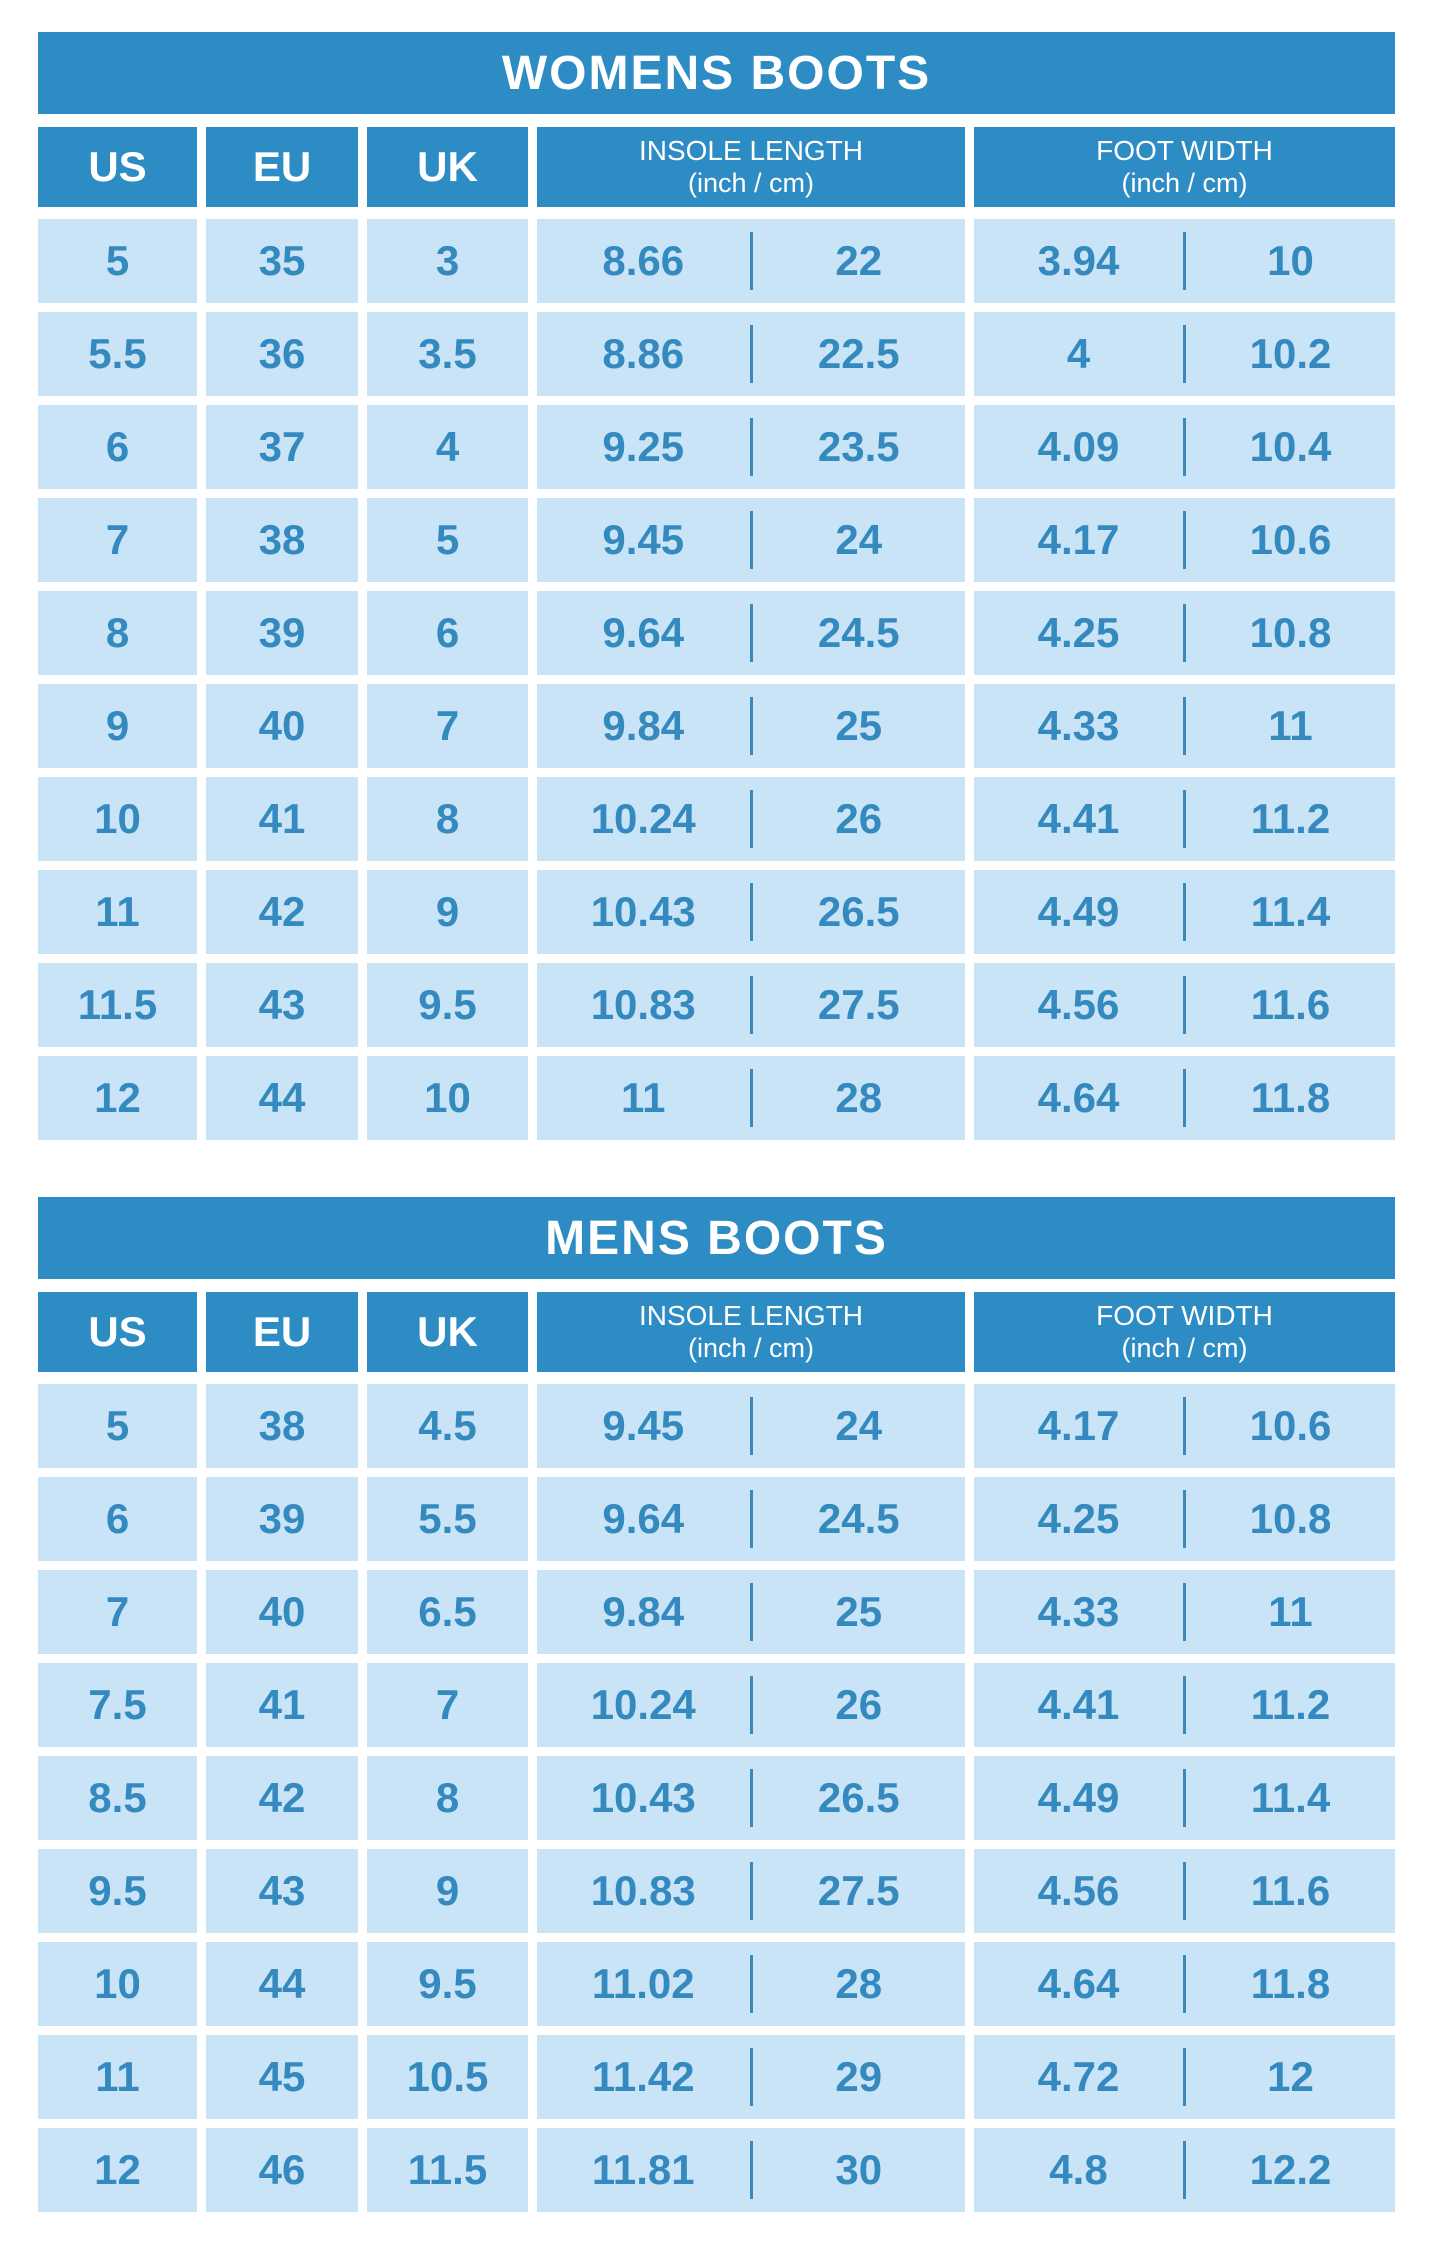  I want to click on us-size-cell: 8, so click(117, 633).